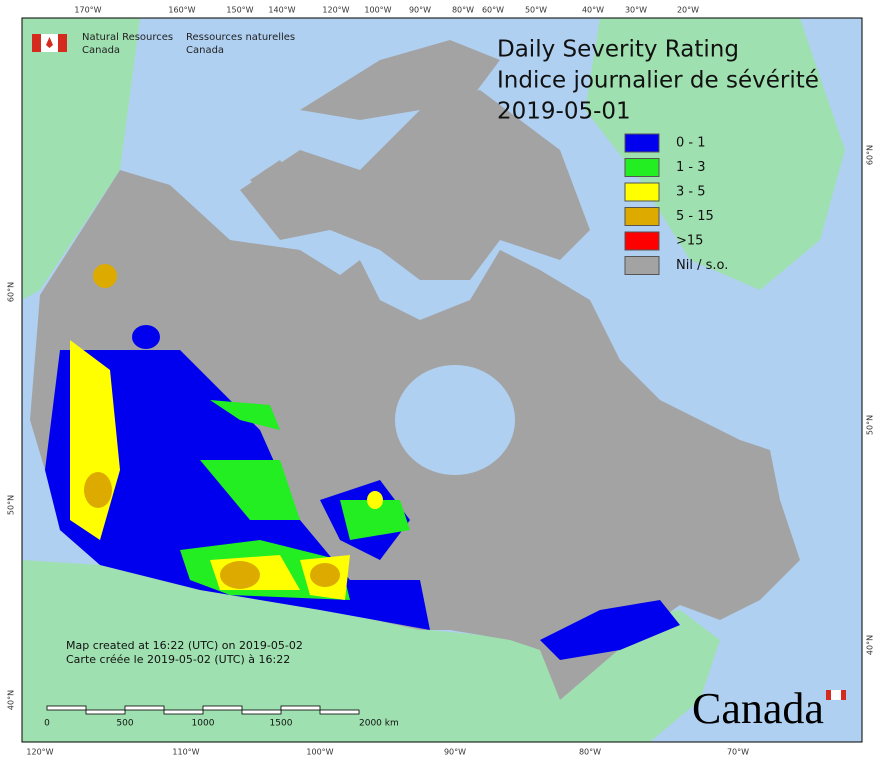  Describe the element at coordinates (375, 500) in the screenshot. I see `patch-yellow` at that location.